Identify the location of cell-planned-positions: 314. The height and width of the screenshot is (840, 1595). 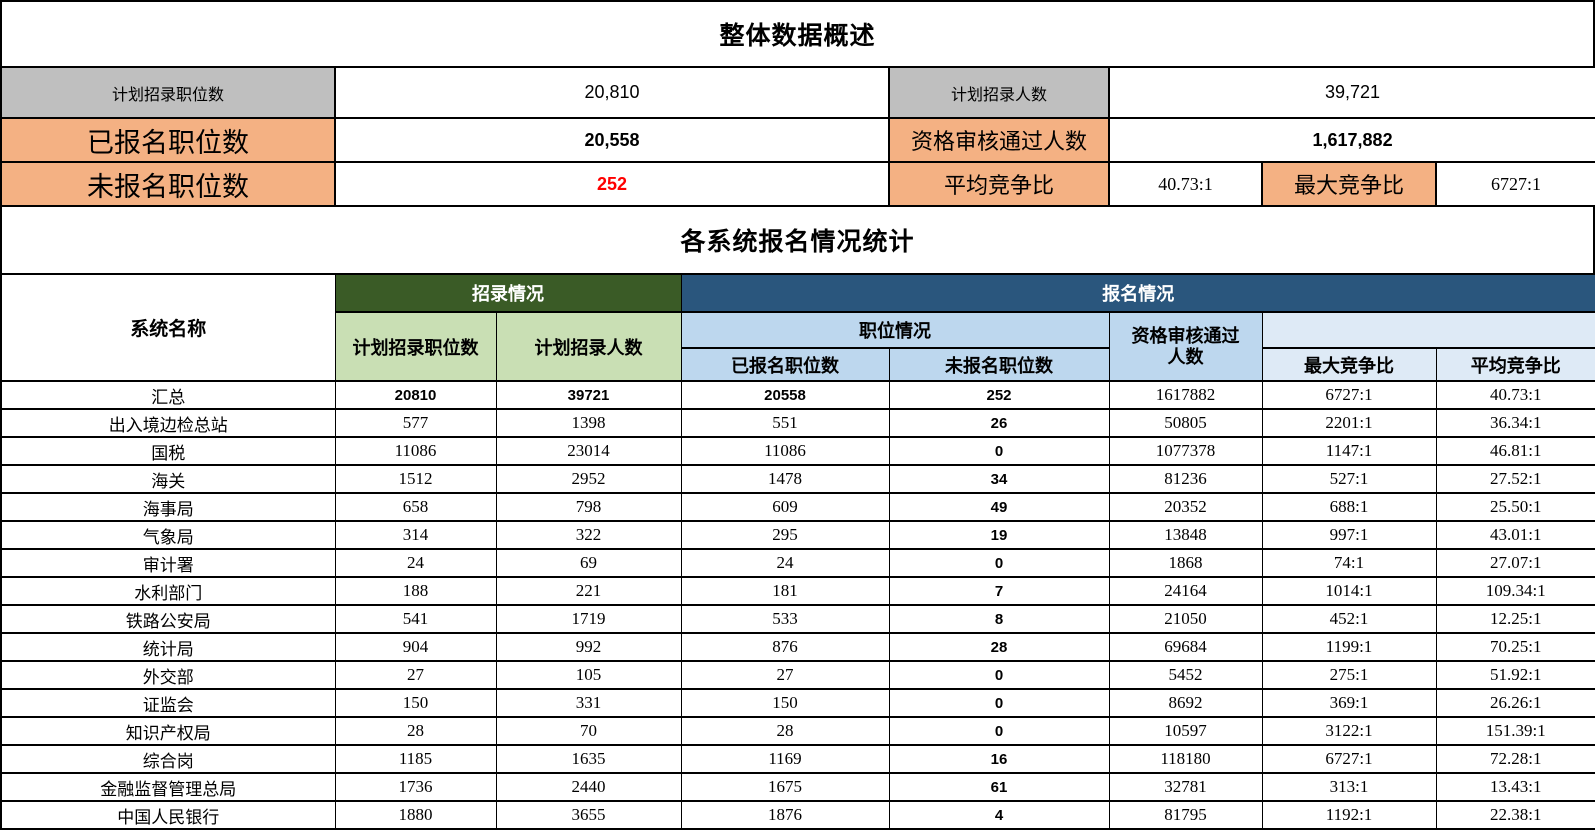
(415, 535).